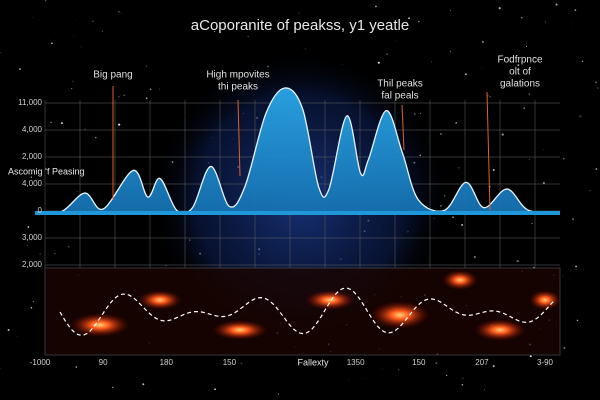 The width and height of the screenshot is (600, 400). I want to click on annotation: Big pang, so click(112, 75).